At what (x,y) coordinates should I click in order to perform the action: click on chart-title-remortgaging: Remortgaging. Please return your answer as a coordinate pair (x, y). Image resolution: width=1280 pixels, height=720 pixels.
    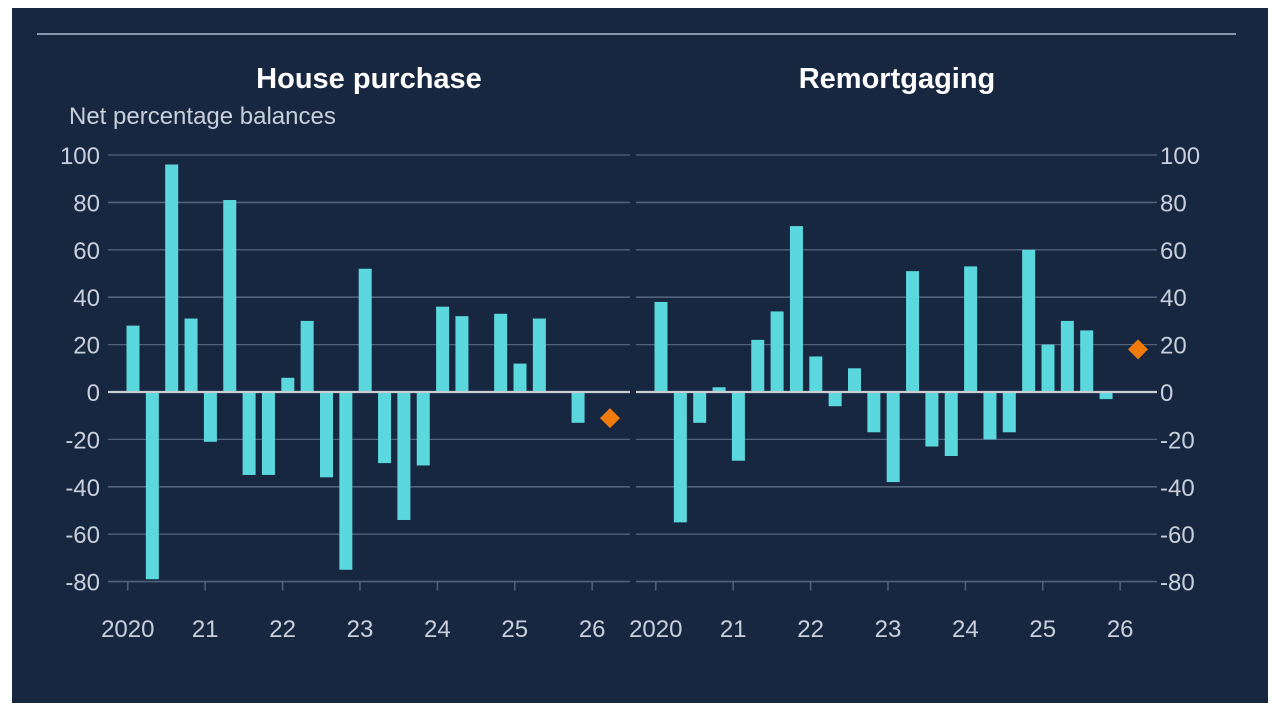
    Looking at the image, I should click on (897, 79).